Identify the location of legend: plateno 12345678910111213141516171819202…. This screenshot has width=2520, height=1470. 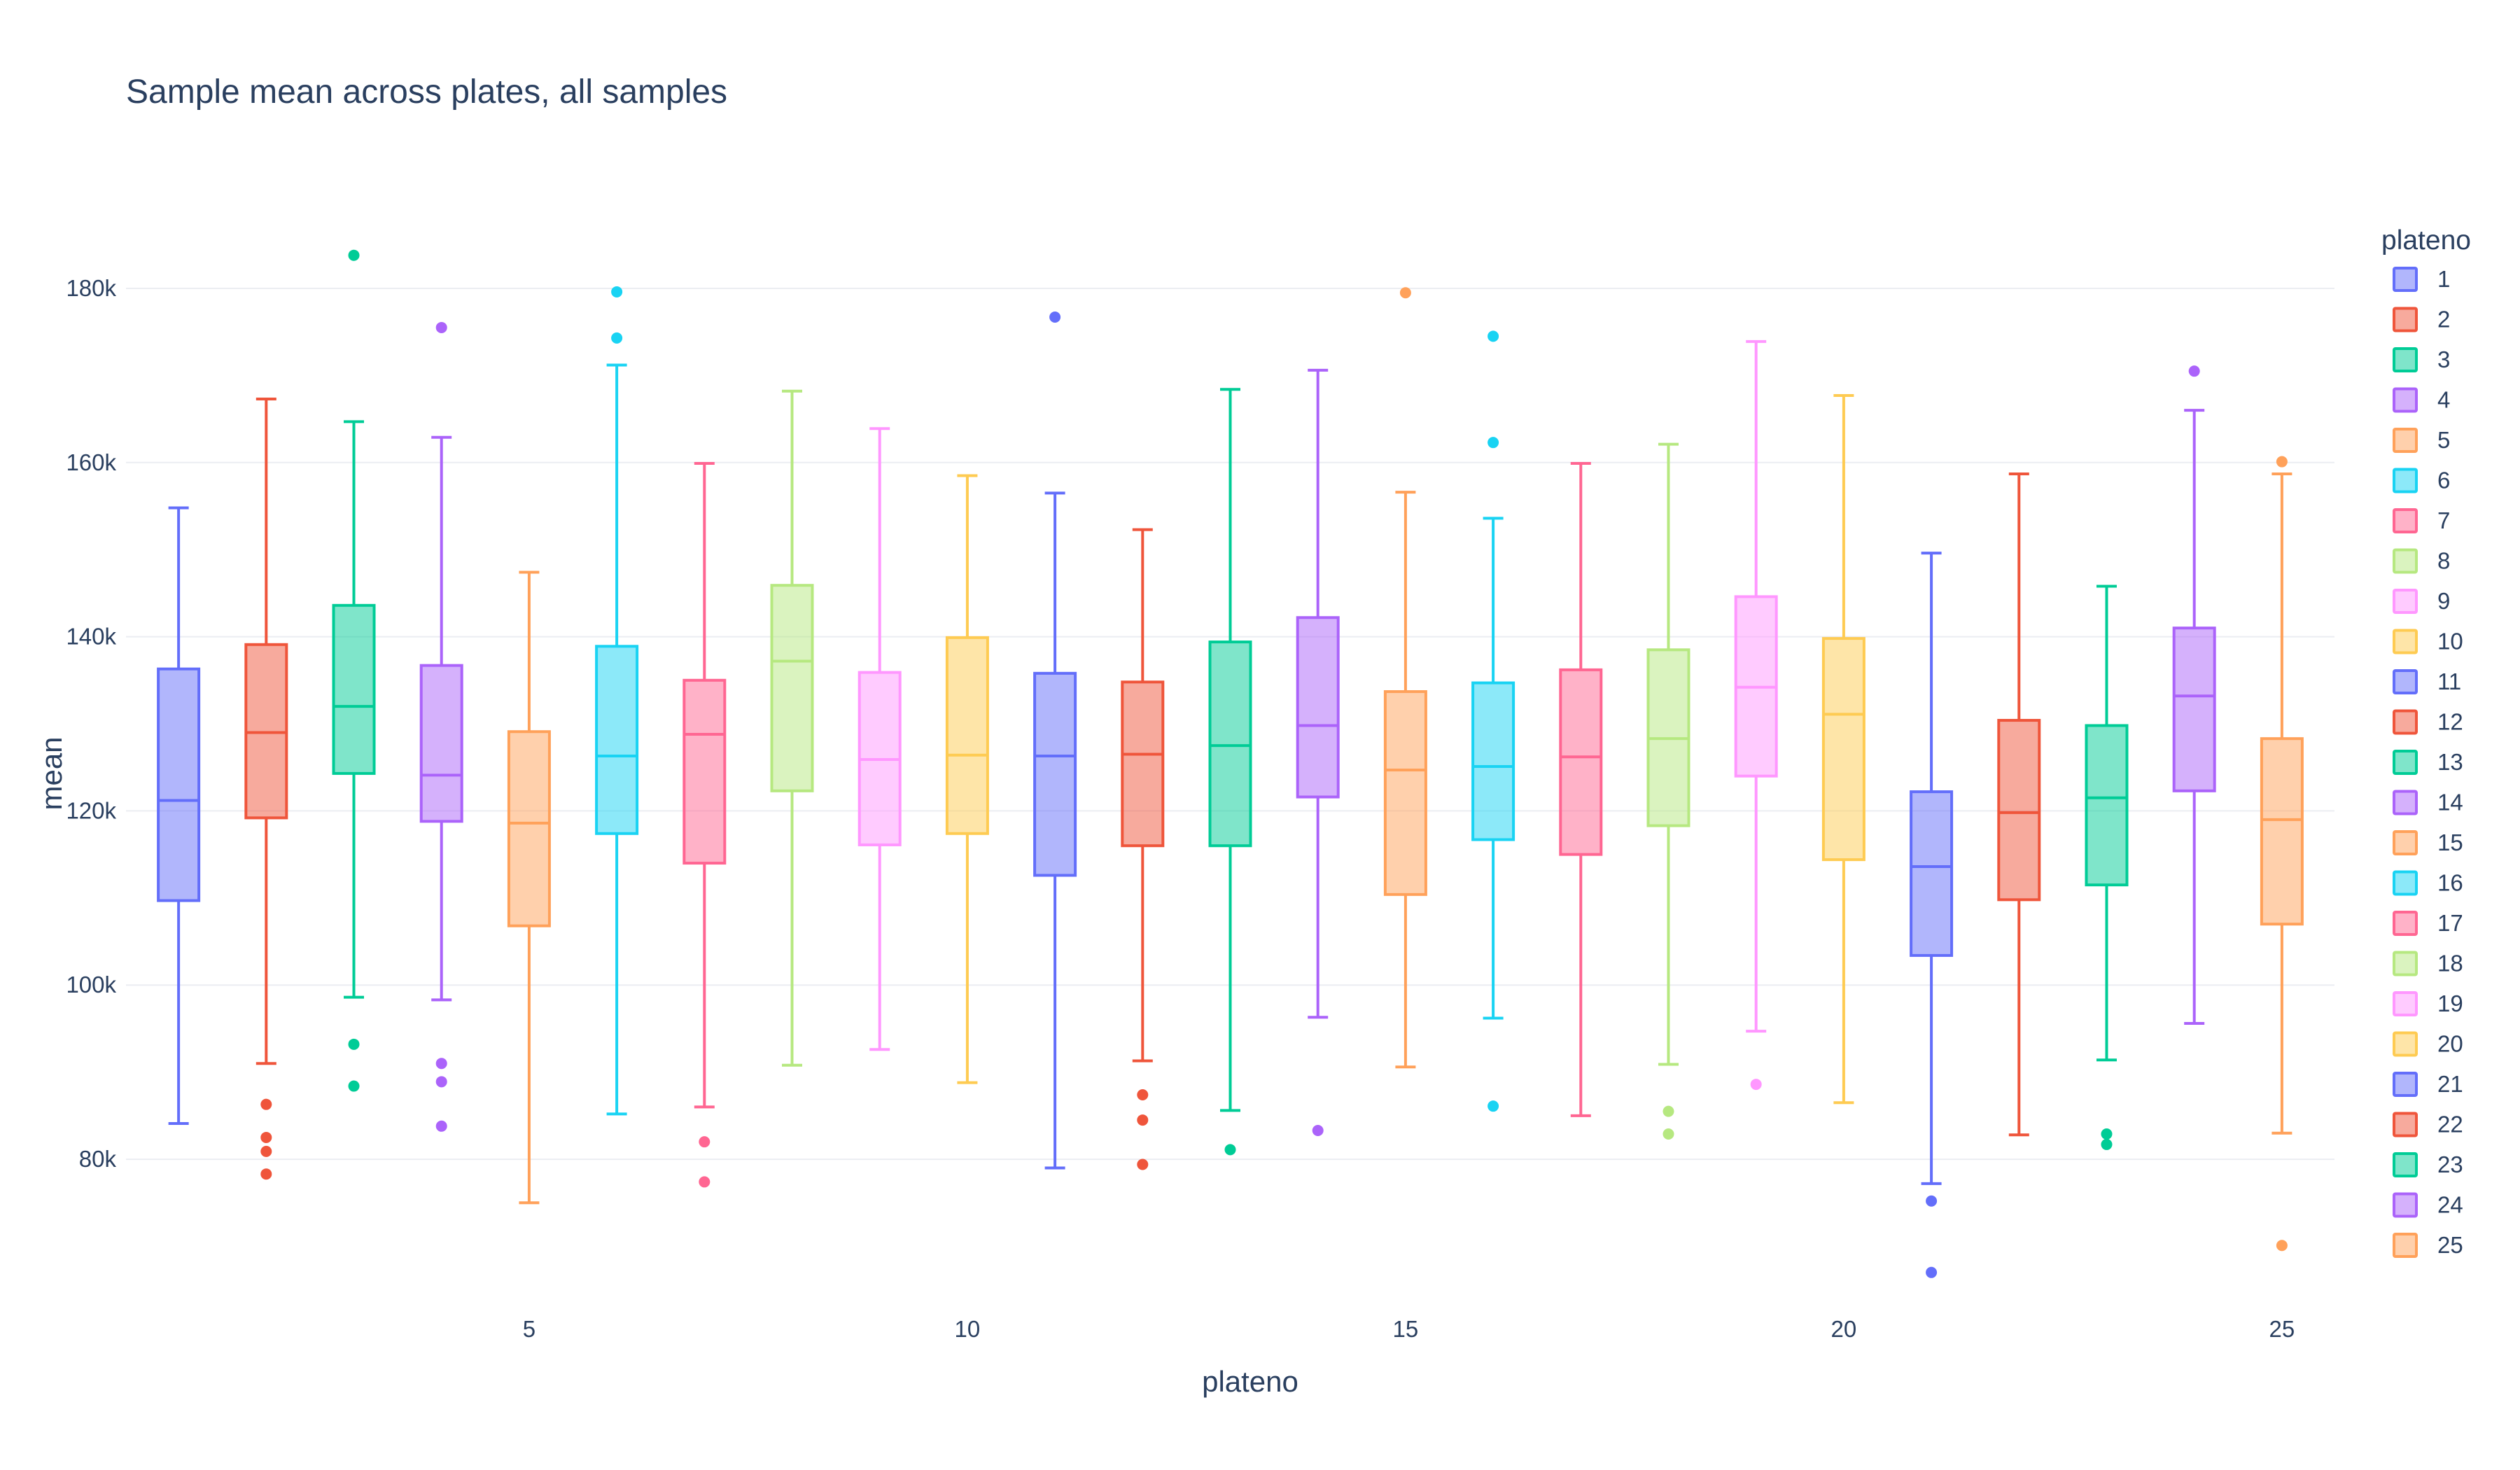
(2426, 741).